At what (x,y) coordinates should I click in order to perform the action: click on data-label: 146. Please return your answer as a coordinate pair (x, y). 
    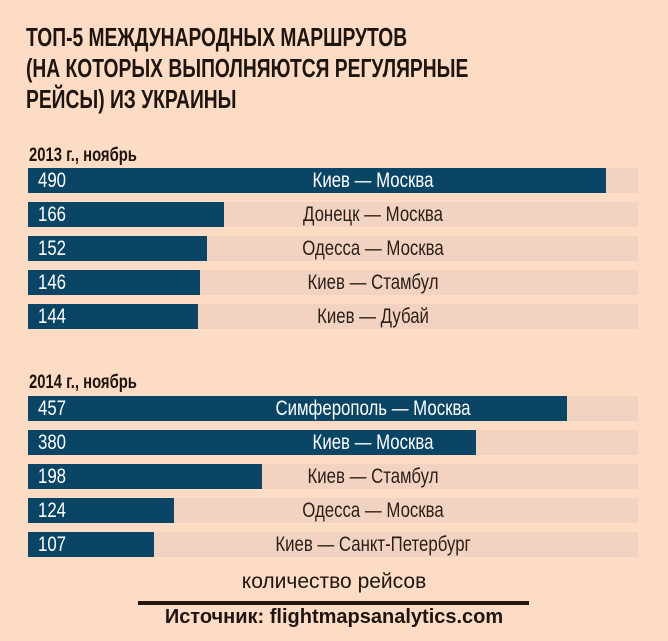
    Looking at the image, I should click on (52, 282).